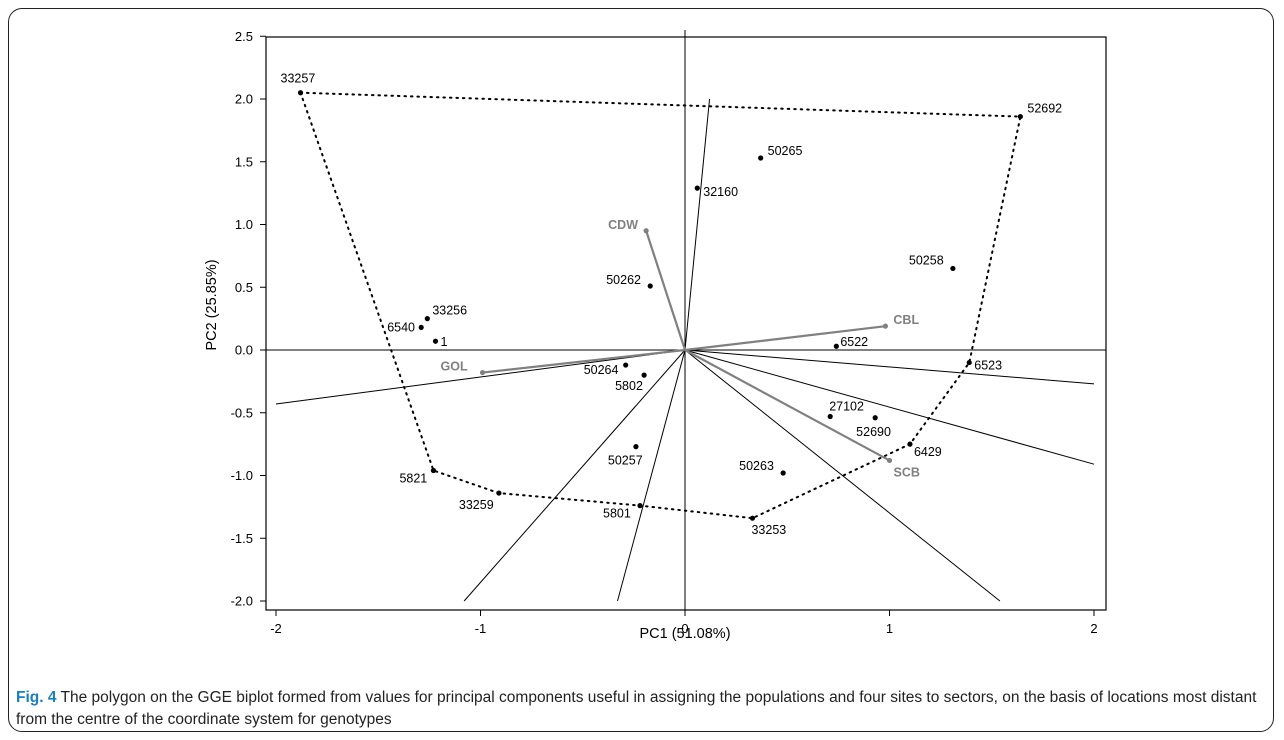  I want to click on x-tick-label: 0, so click(684, 628).